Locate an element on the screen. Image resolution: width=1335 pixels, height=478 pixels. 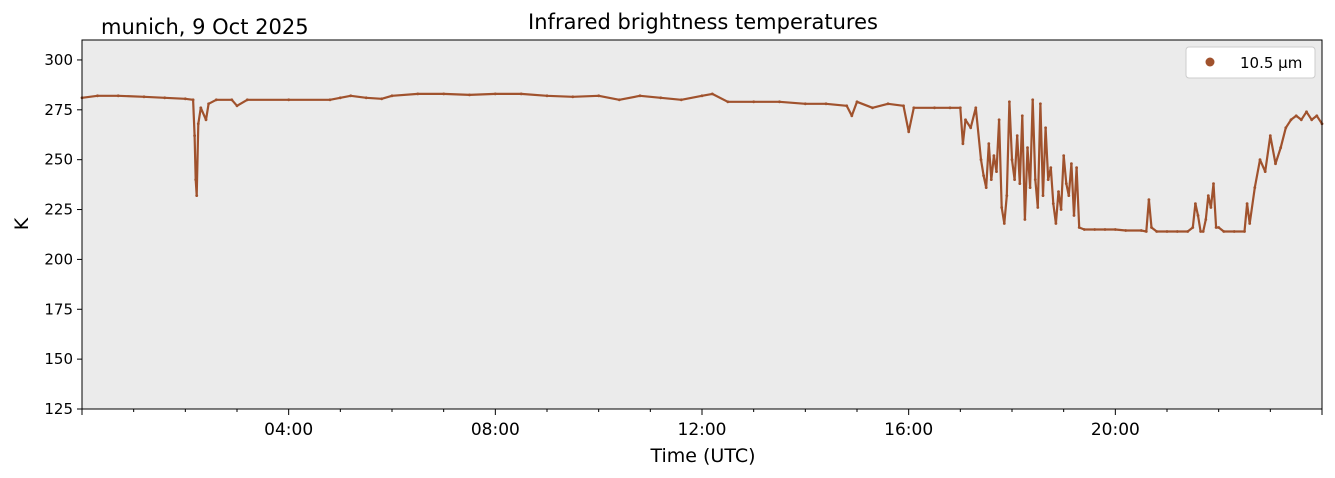
y-tick-label: 250 is located at coordinates (58, 160).